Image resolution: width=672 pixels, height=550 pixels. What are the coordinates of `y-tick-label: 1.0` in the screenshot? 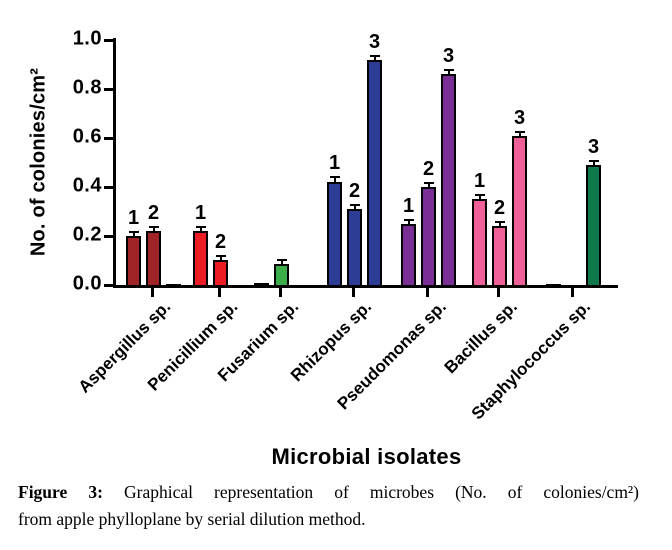 It's located at (87, 38).